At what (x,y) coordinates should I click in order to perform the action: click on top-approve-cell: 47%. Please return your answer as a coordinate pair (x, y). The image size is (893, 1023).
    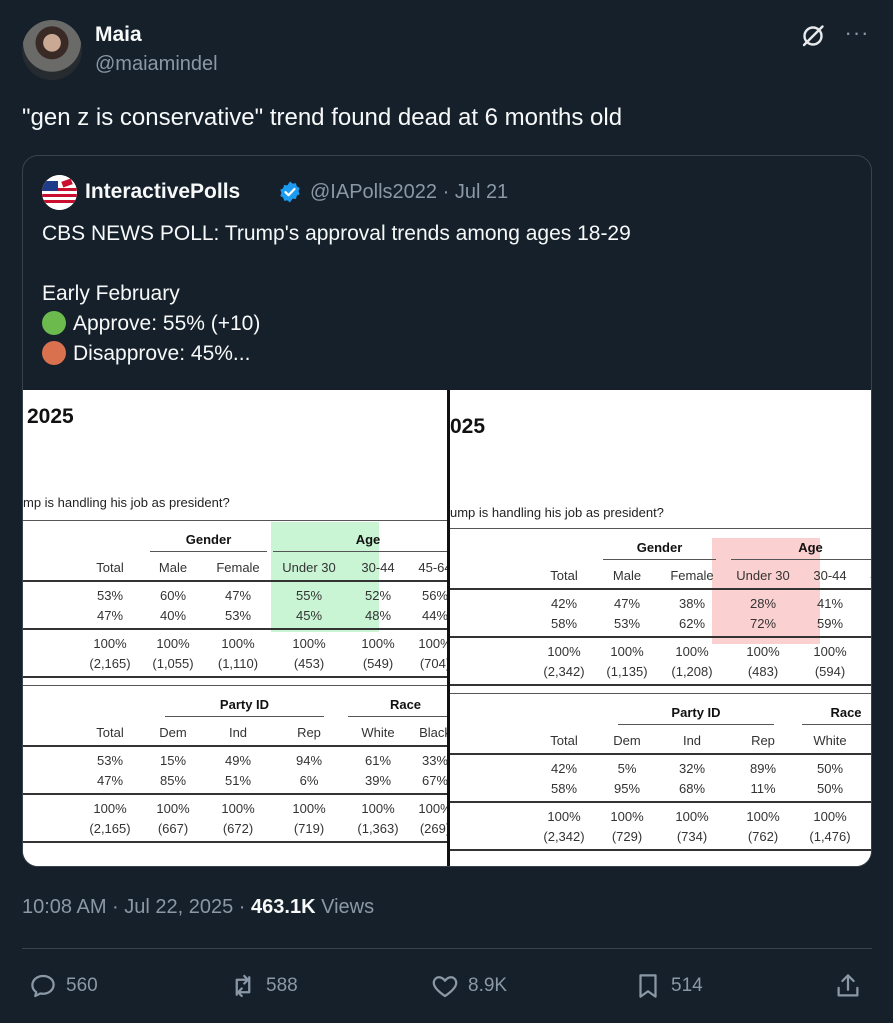
    Looking at the image, I should click on (627, 603).